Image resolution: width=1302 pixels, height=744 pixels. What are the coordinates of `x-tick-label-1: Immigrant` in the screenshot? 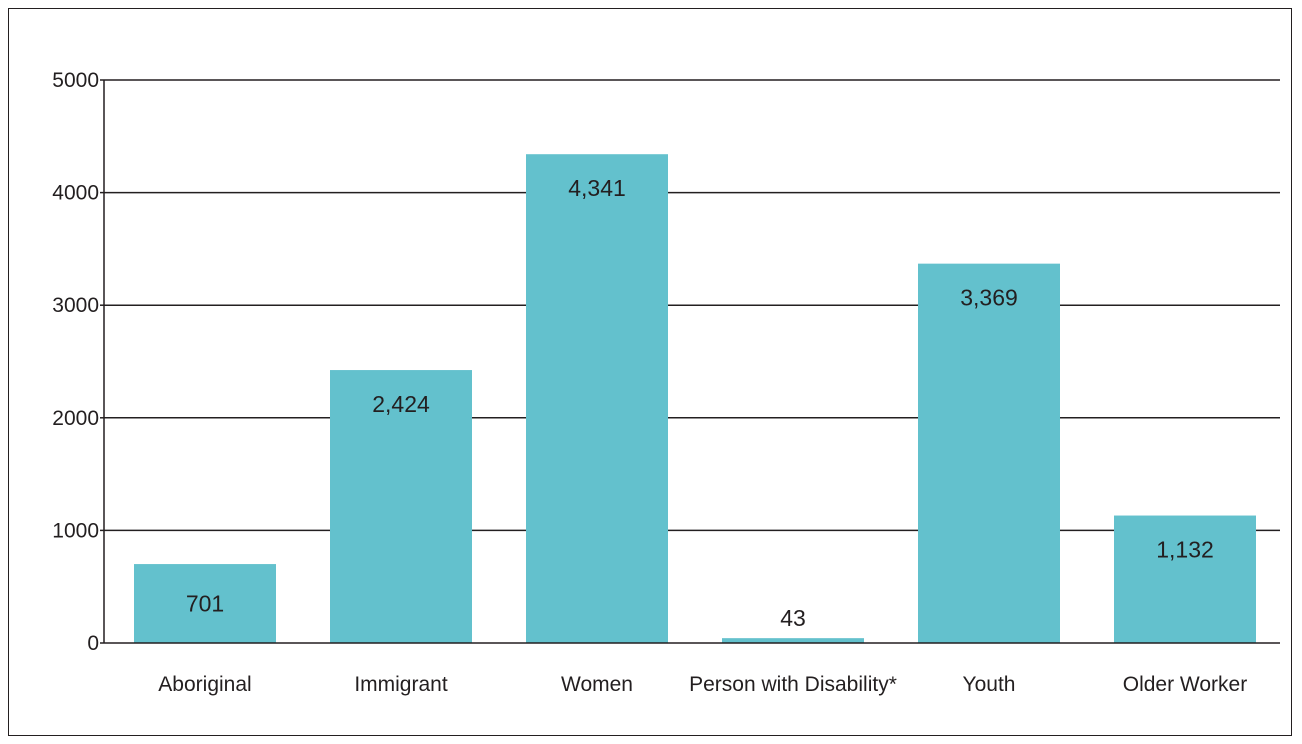 It's located at (401, 684).